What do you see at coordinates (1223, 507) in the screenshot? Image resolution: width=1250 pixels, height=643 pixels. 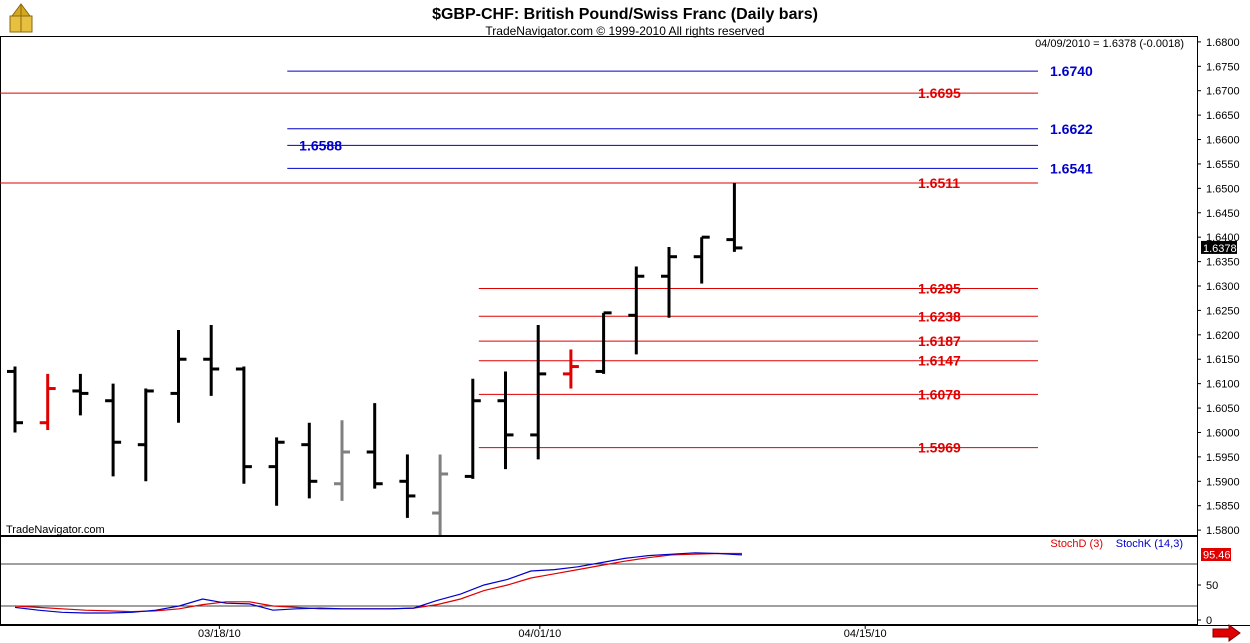 I see `price-tick-label: 1.5850` at bounding box center [1223, 507].